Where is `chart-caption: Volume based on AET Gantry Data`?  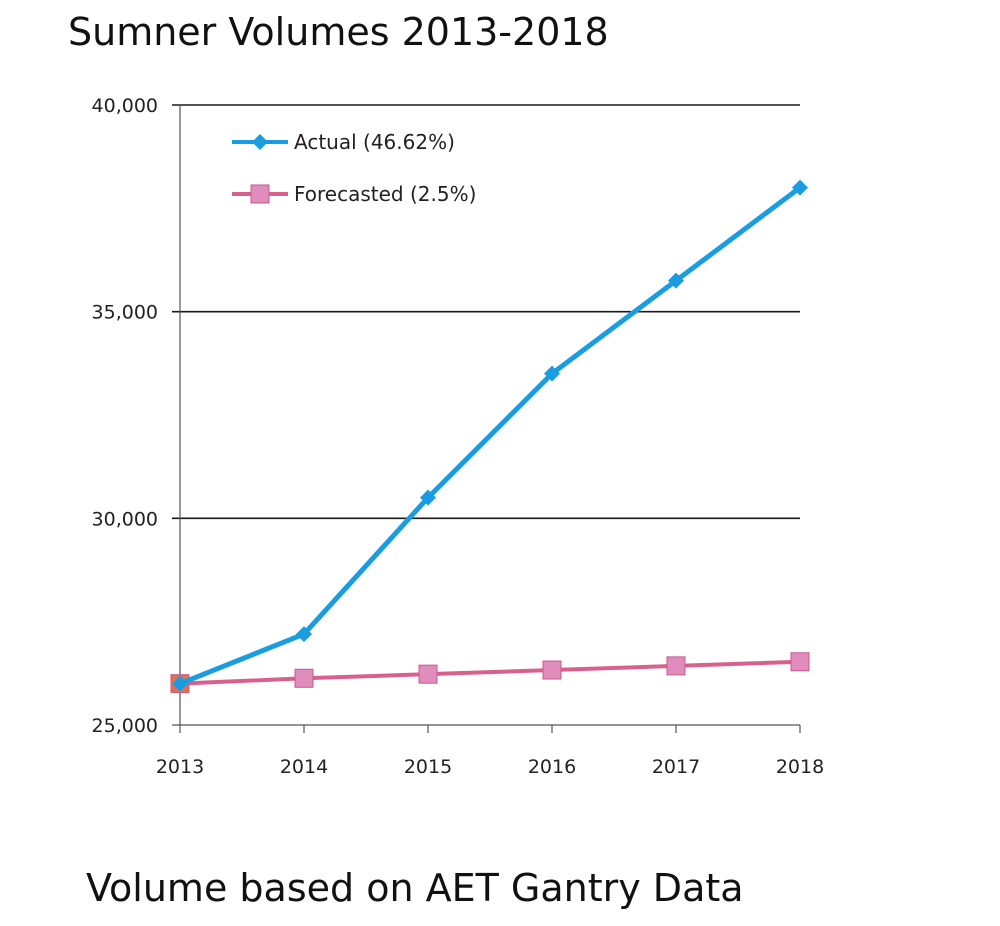
chart-caption: Volume based on AET Gantry Data is located at coordinates (415, 888).